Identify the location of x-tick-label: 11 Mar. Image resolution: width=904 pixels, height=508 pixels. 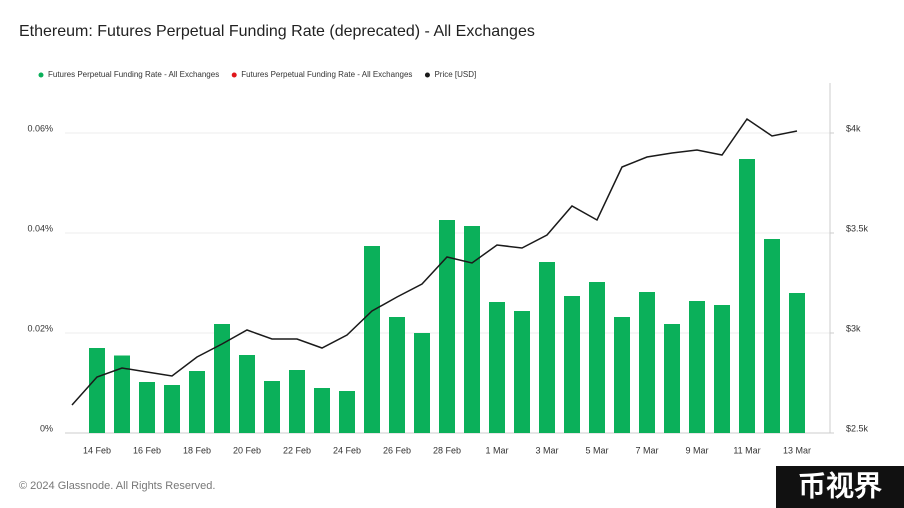
(746, 450).